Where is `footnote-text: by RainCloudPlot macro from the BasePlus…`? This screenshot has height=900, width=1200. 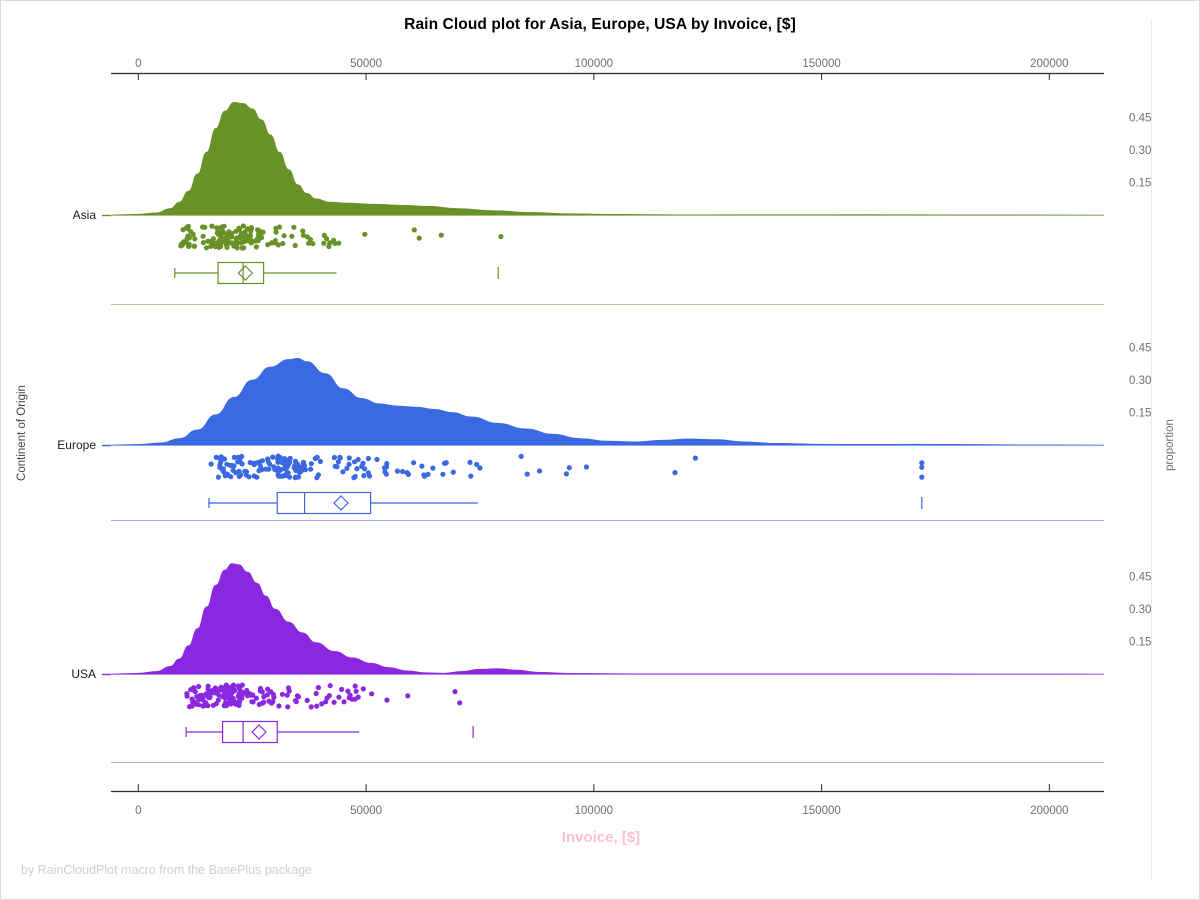
footnote-text: by RainCloudPlot macro from the BasePlus… is located at coordinates (167, 870).